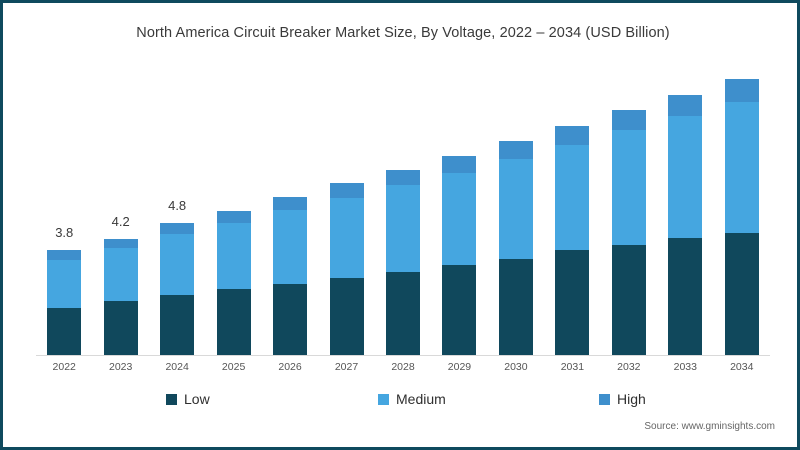  I want to click on x-tick-label-2022: 2022, so click(64, 367).